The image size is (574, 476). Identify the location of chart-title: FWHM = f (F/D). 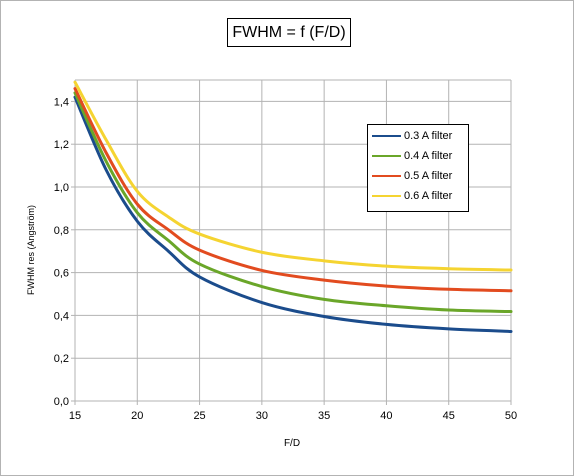
(289, 32).